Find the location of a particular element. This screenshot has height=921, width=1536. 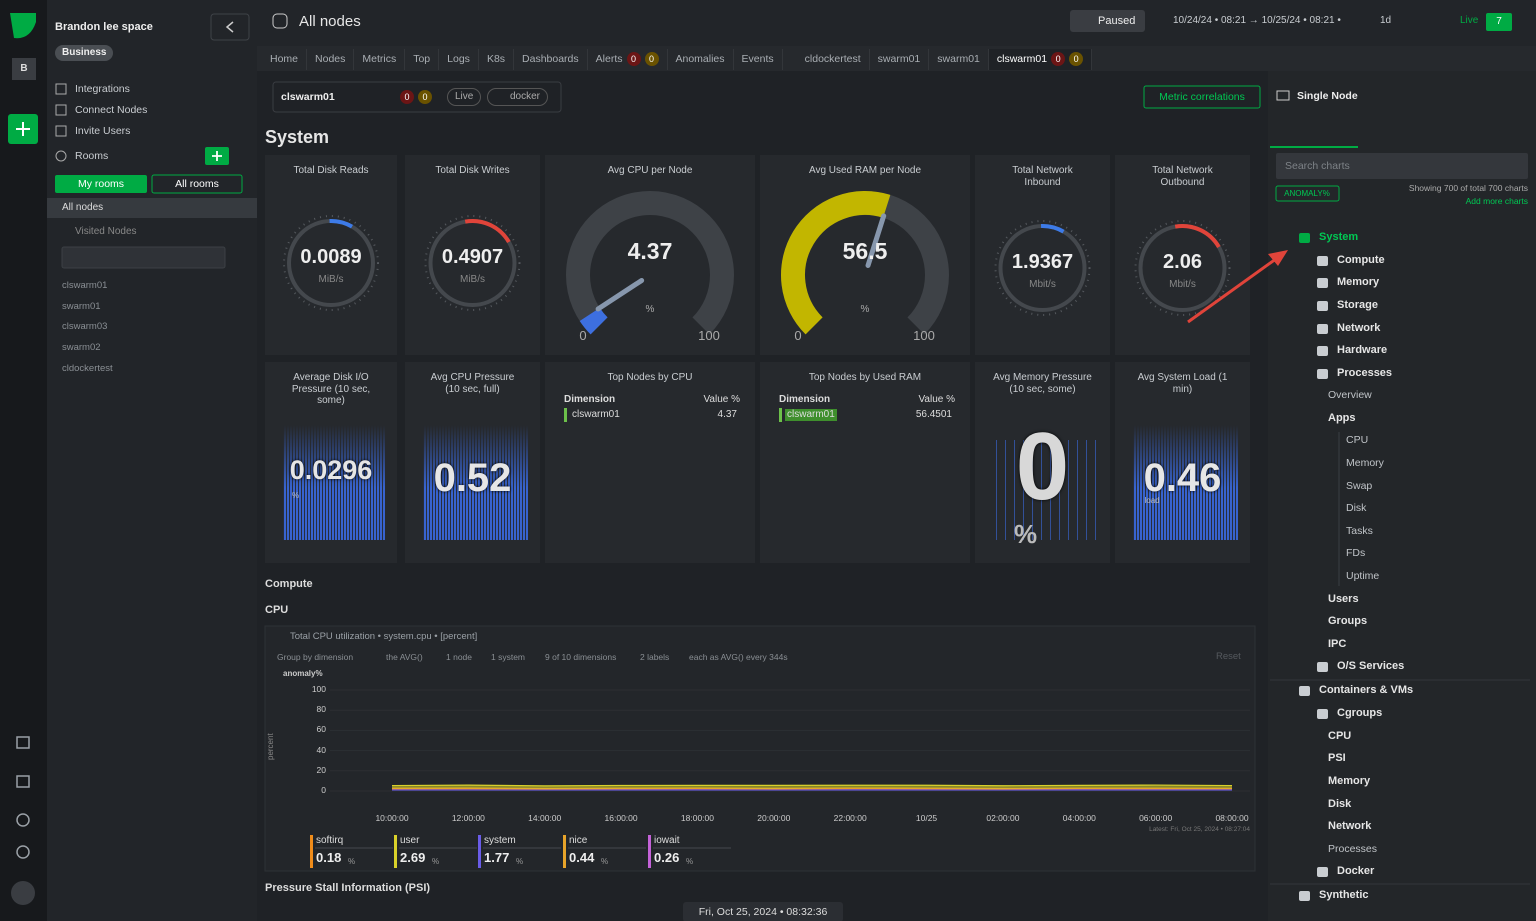

tree-item: Cgroups is located at coordinates (1360, 713).